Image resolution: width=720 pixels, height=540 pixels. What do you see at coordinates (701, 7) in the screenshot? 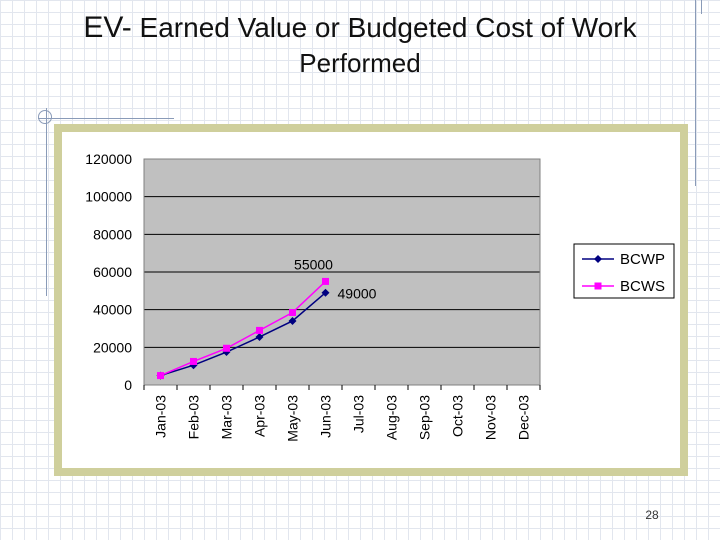
I see `decorative-vertical-line-short` at bounding box center [701, 7].